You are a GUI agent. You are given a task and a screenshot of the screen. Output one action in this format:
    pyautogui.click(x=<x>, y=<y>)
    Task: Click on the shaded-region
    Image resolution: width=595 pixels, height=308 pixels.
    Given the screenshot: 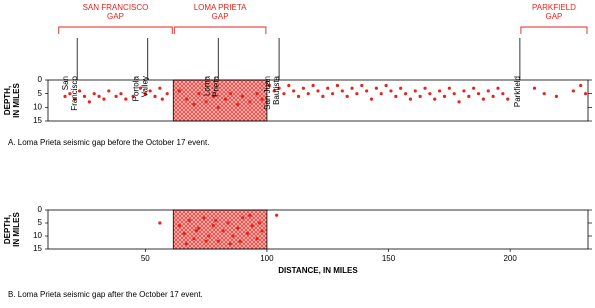 What is the action you would take?
    pyautogui.click(x=220, y=229)
    